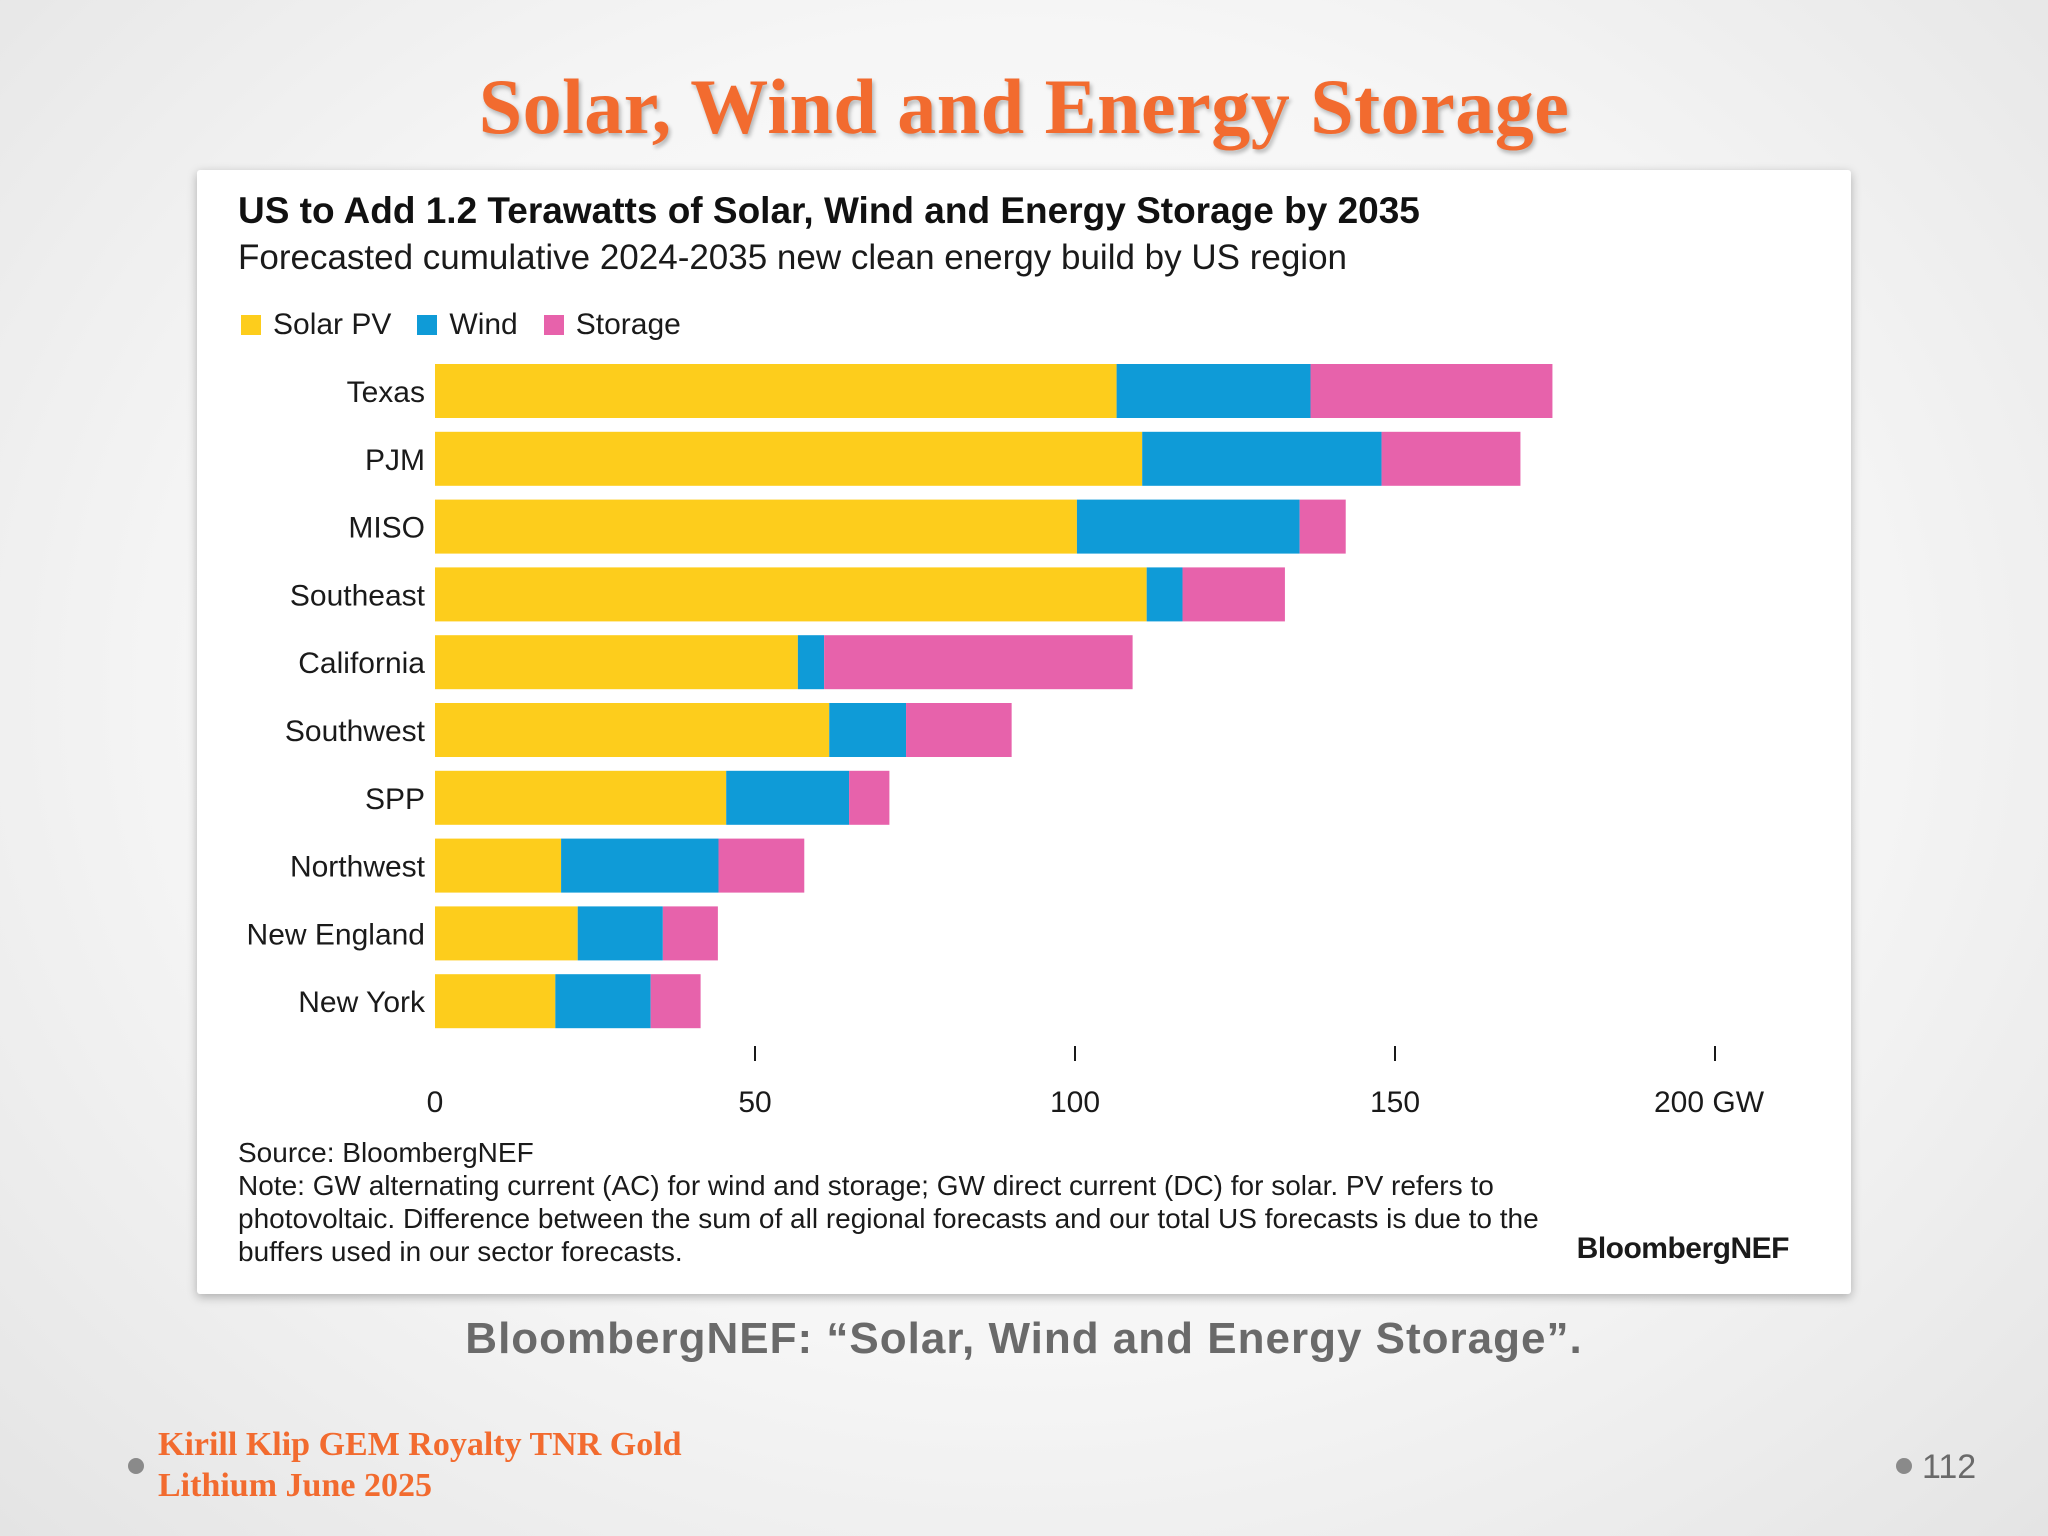 The height and width of the screenshot is (1536, 2048). I want to click on legend-item-solar: Solar PV, so click(316, 325).